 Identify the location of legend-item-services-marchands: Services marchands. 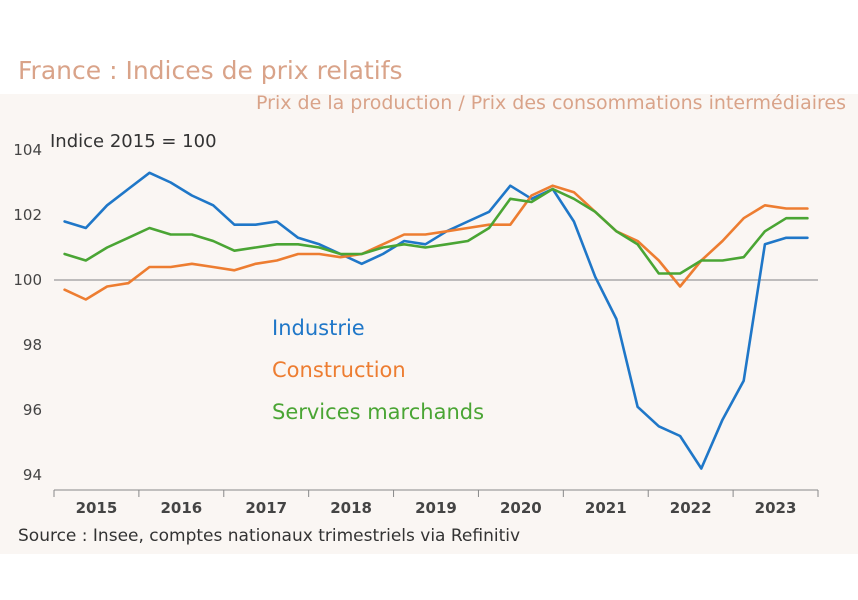
(378, 412).